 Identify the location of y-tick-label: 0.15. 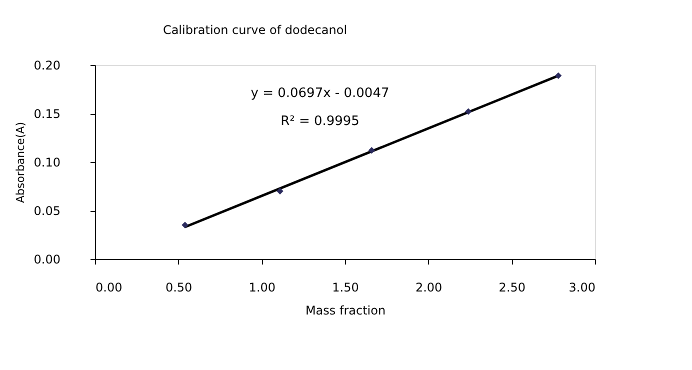
(47, 114).